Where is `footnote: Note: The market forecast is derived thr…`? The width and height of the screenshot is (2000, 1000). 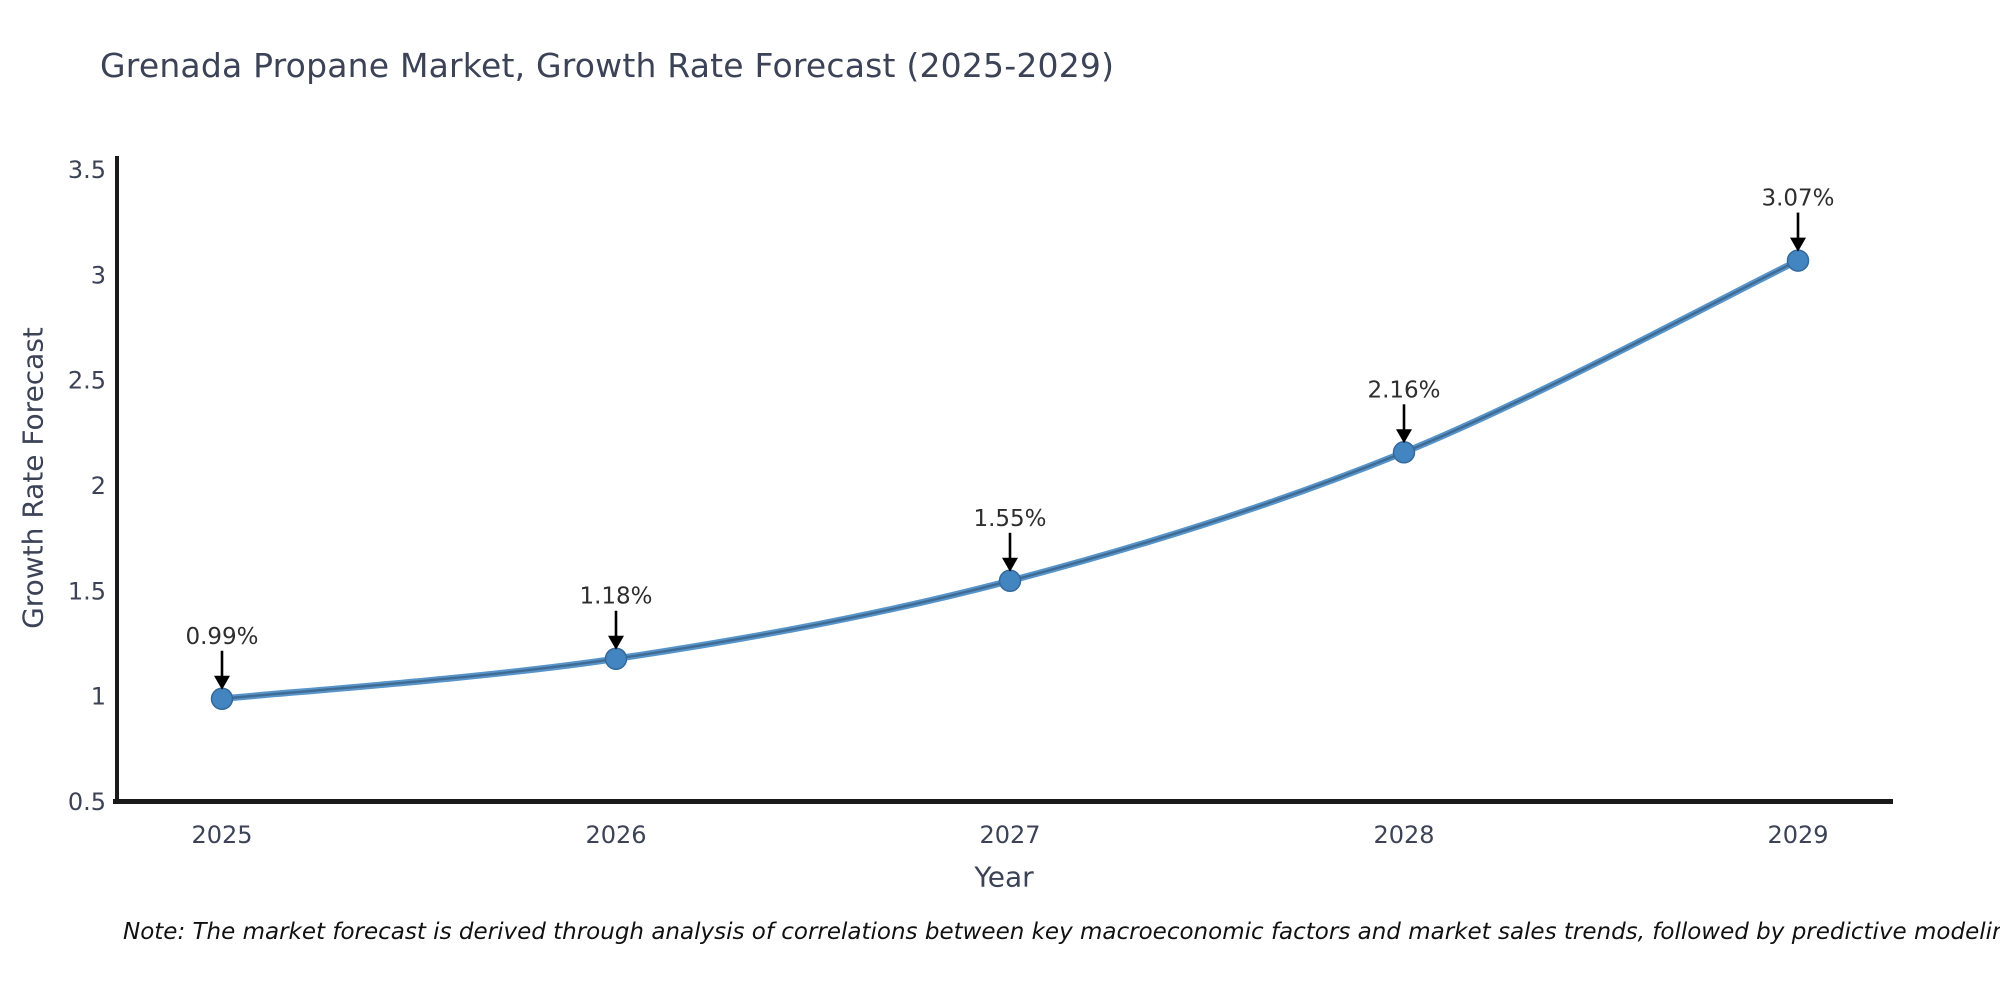
footnote: Note: The market forecast is derived thr… is located at coordinates (1061, 932).